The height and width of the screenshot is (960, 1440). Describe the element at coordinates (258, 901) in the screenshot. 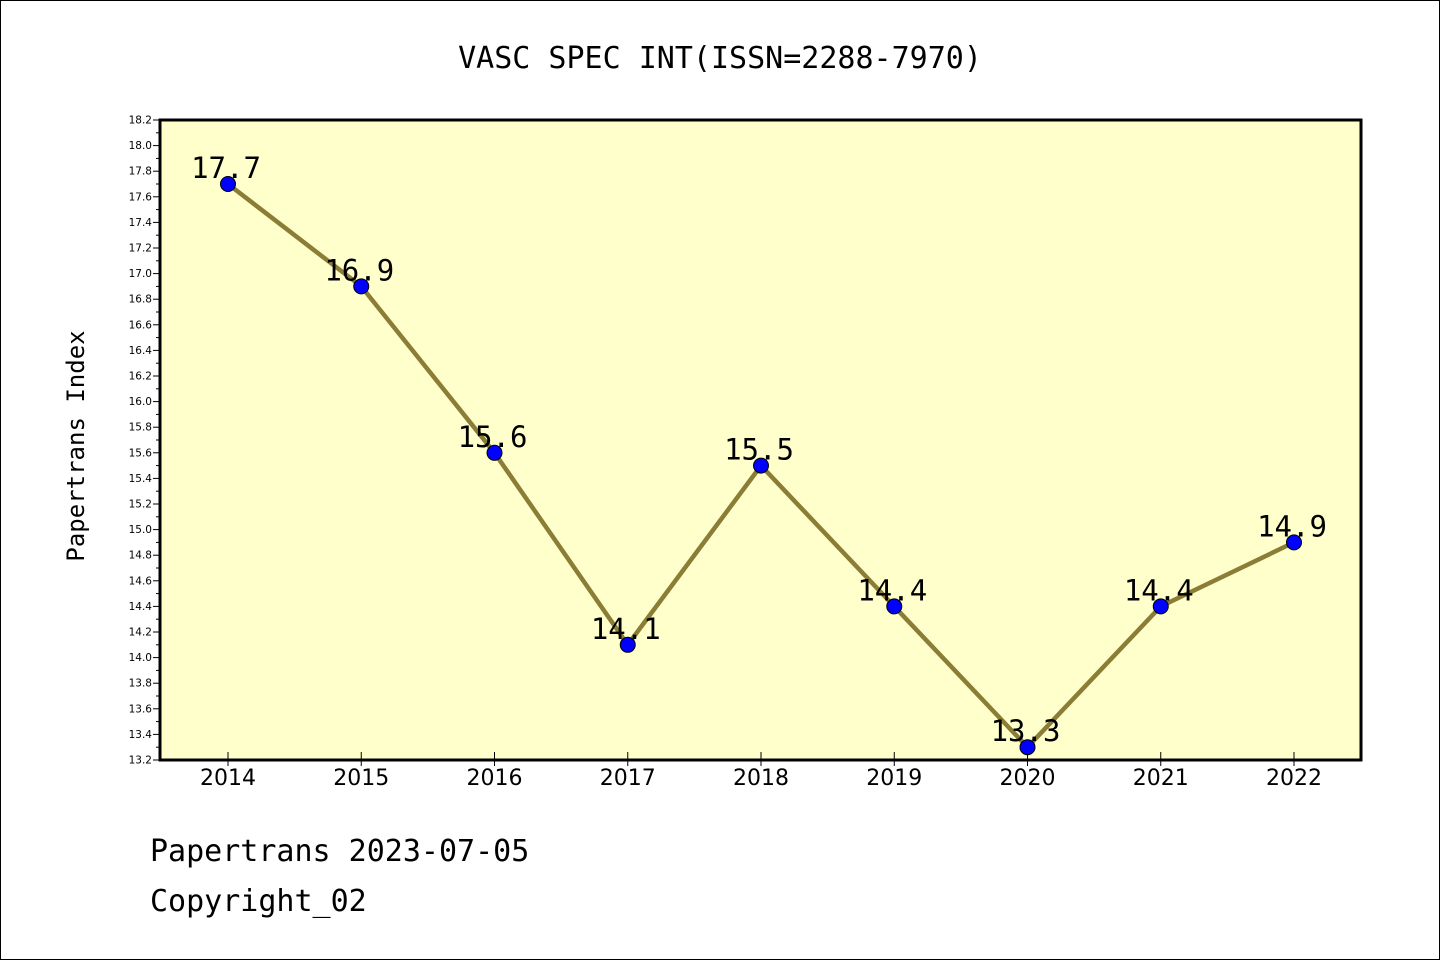

I see `footer-copyright: Copyright_02` at that location.